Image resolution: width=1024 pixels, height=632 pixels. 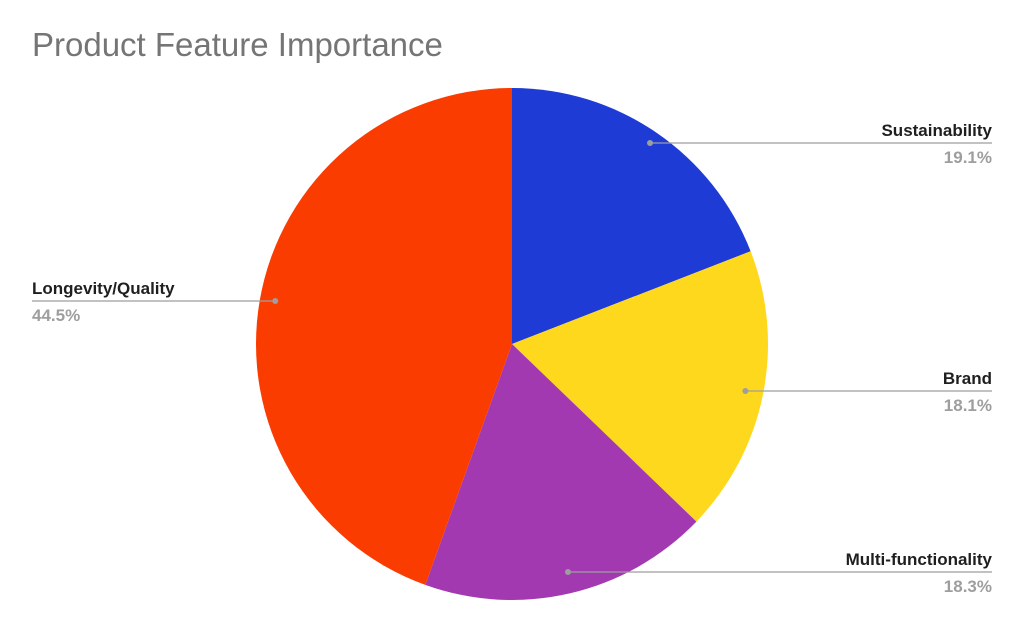 What do you see at coordinates (103, 288) in the screenshot?
I see `slice-label-longevity-quality: Longevity/Quality` at bounding box center [103, 288].